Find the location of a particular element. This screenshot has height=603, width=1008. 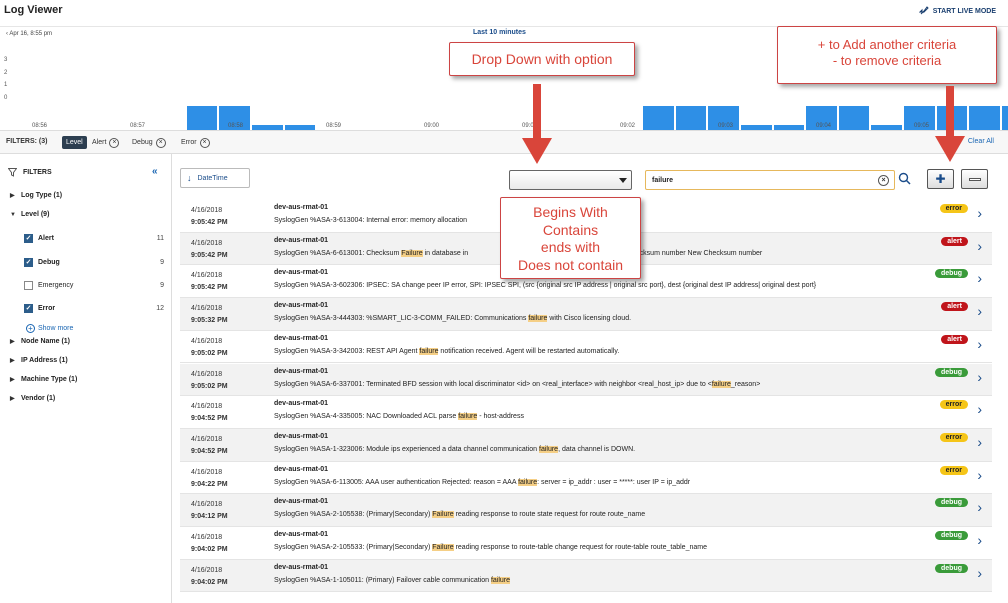

sidebar-group-level: ▼ Level (9) is located at coordinates (29, 214).